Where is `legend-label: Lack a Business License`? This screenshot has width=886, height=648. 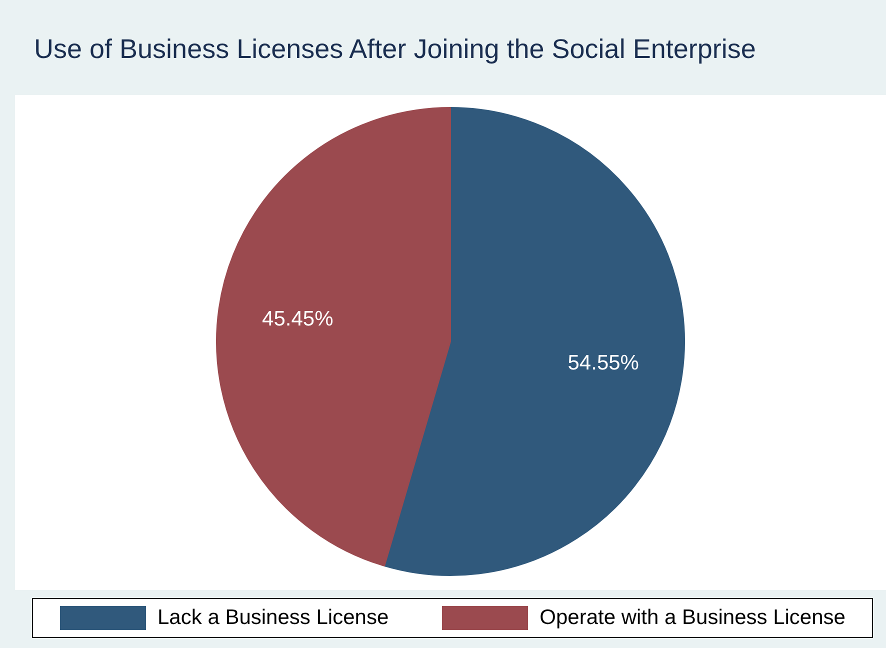
legend-label: Lack a Business License is located at coordinates (273, 618).